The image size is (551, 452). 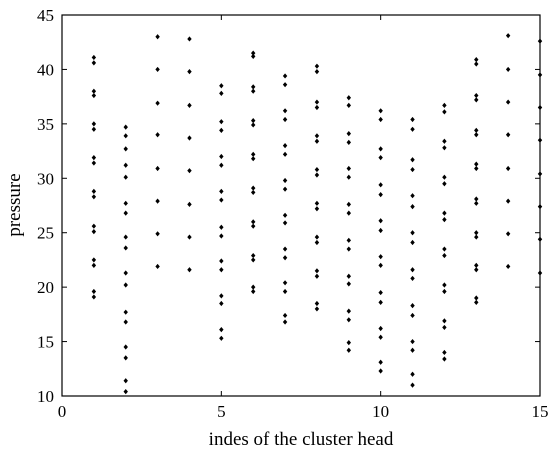 What do you see at coordinates (45, 396) in the screenshot?
I see `y-tick-label: 10` at bounding box center [45, 396].